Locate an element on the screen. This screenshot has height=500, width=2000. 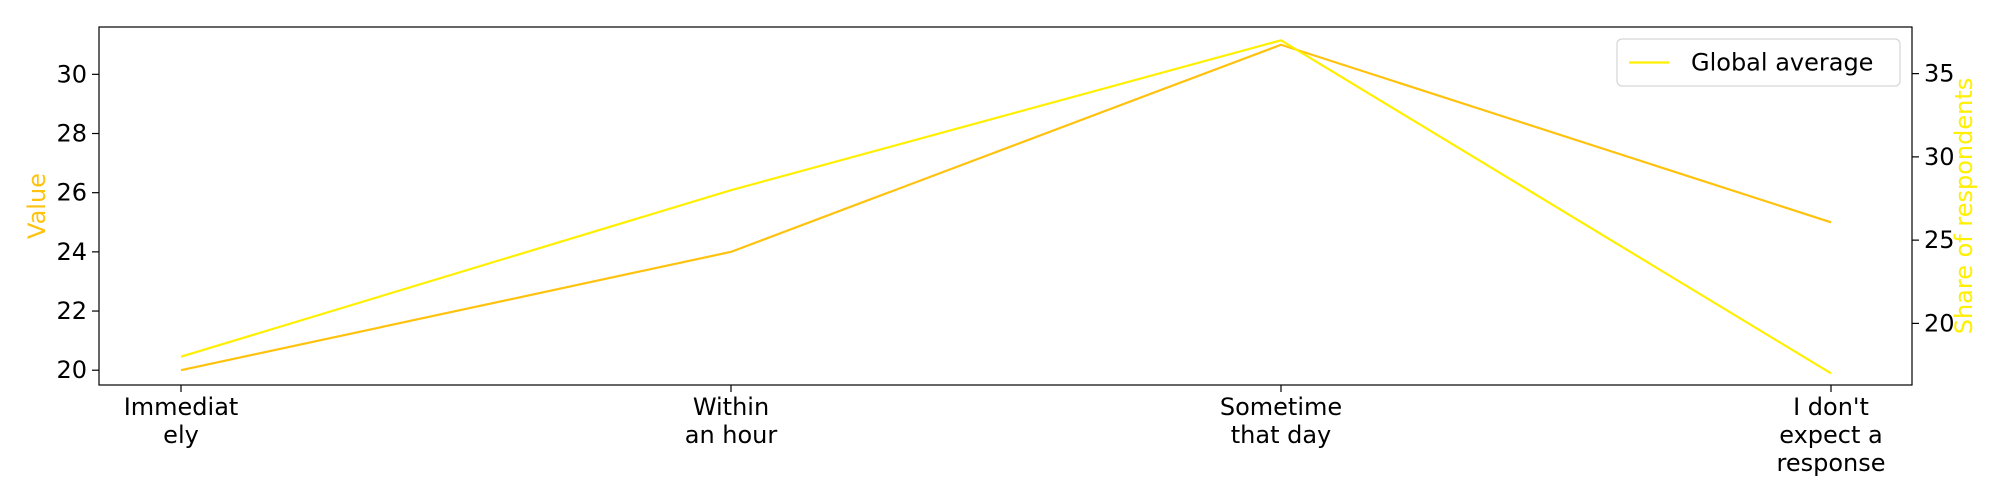
y-axis-title-left: Value is located at coordinates (37, 206).